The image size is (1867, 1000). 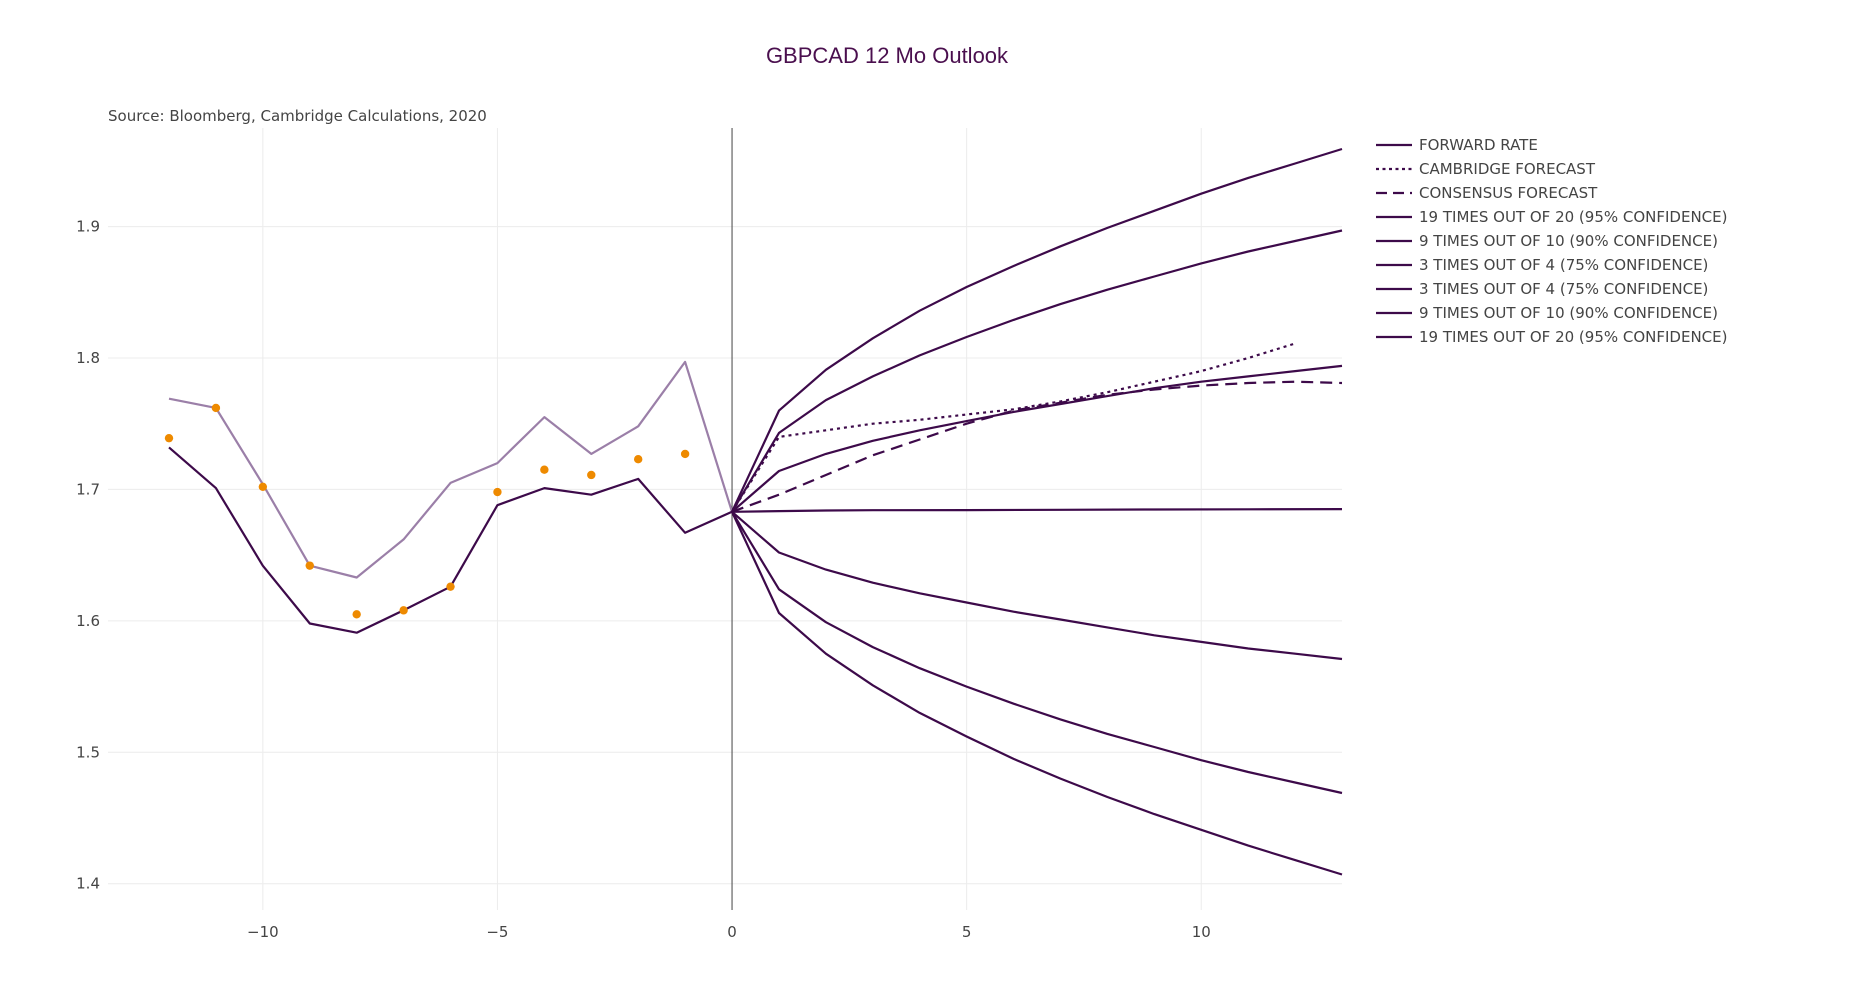 I want to click on x-tick-label: 10, so click(x=1201, y=932).